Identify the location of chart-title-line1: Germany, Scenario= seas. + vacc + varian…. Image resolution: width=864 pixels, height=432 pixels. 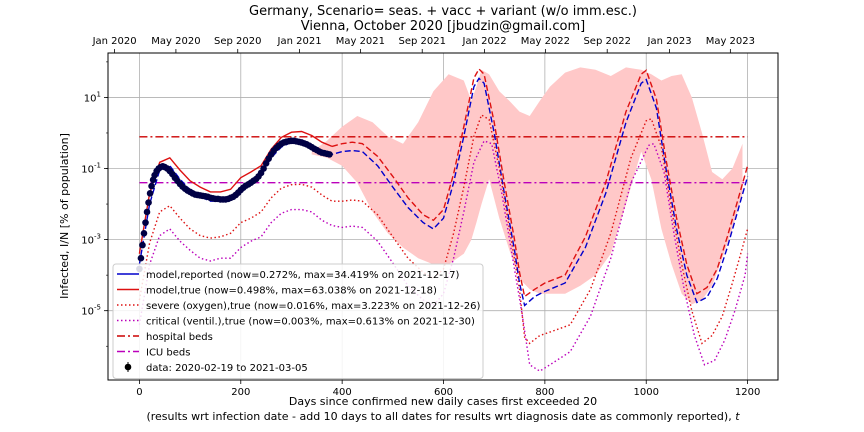
(443, 11).